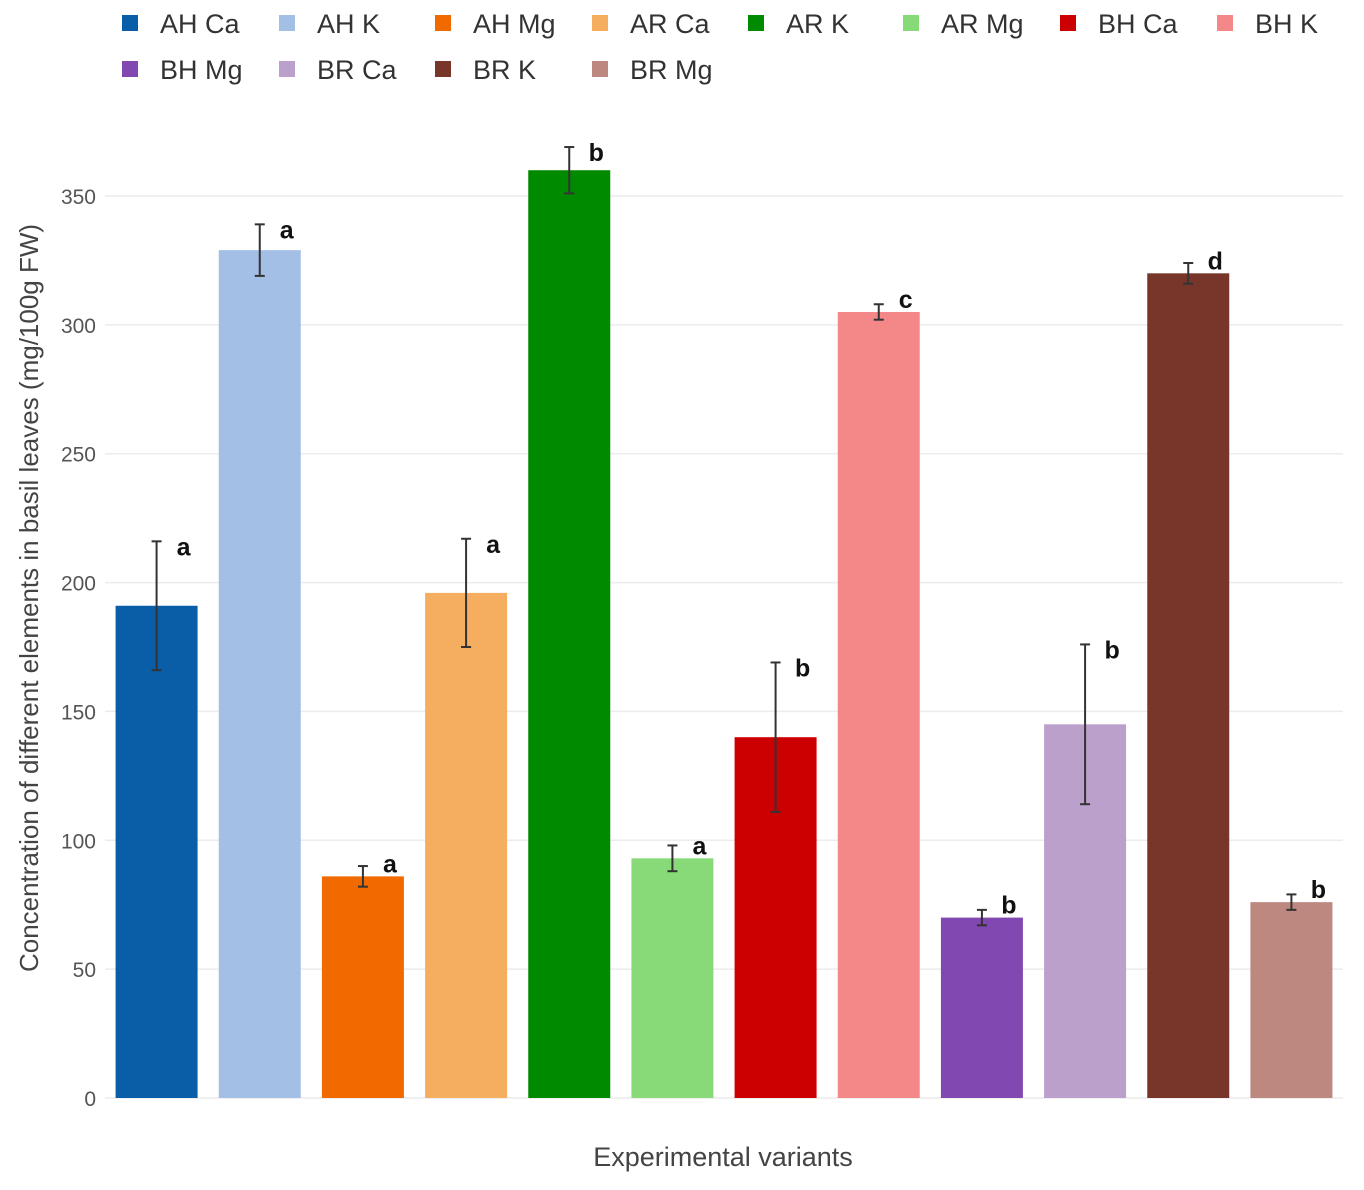 This screenshot has height=1190, width=1364. Describe the element at coordinates (504, 70) in the screenshot. I see `legend-label: BR K` at that location.